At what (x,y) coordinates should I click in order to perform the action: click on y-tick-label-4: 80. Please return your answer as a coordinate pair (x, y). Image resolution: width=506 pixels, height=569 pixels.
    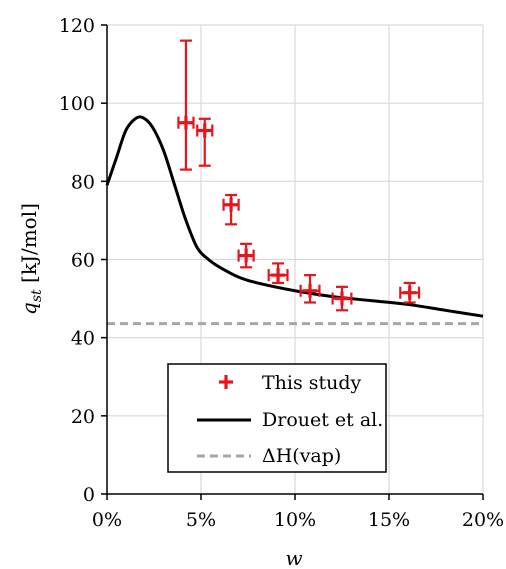
    Looking at the image, I should click on (83, 182).